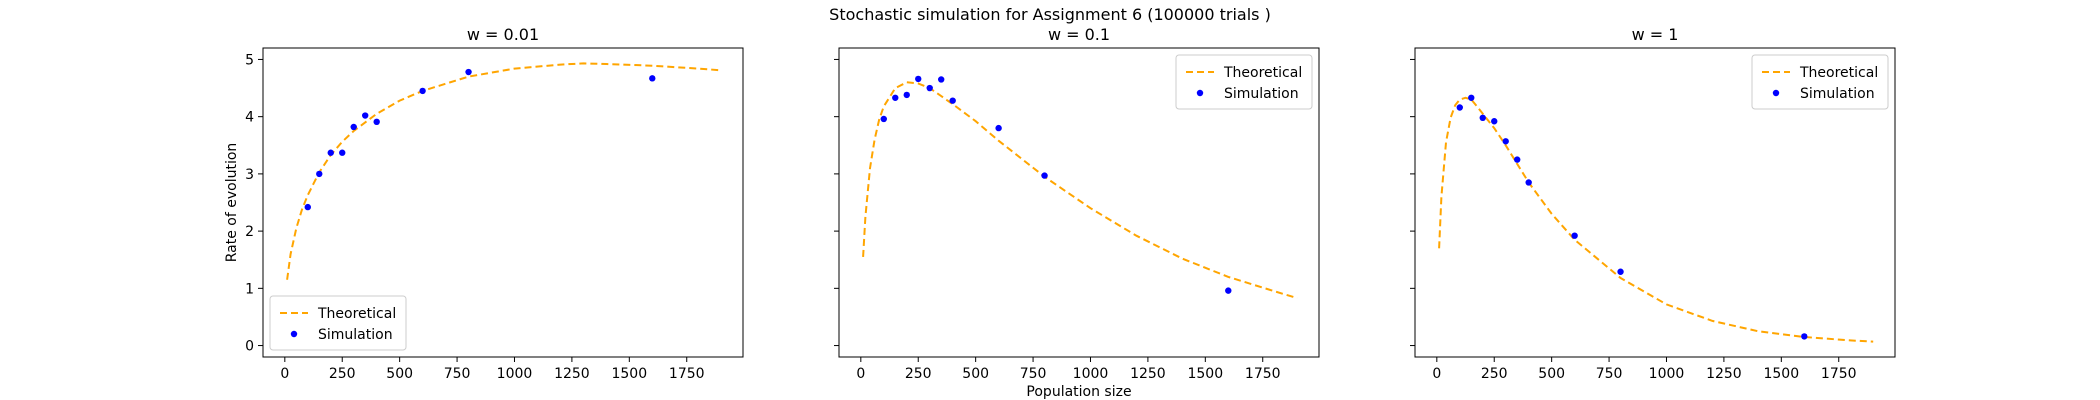 The height and width of the screenshot is (400, 2100). I want to click on y-axis-label: Rate of evolution, so click(232, 203).